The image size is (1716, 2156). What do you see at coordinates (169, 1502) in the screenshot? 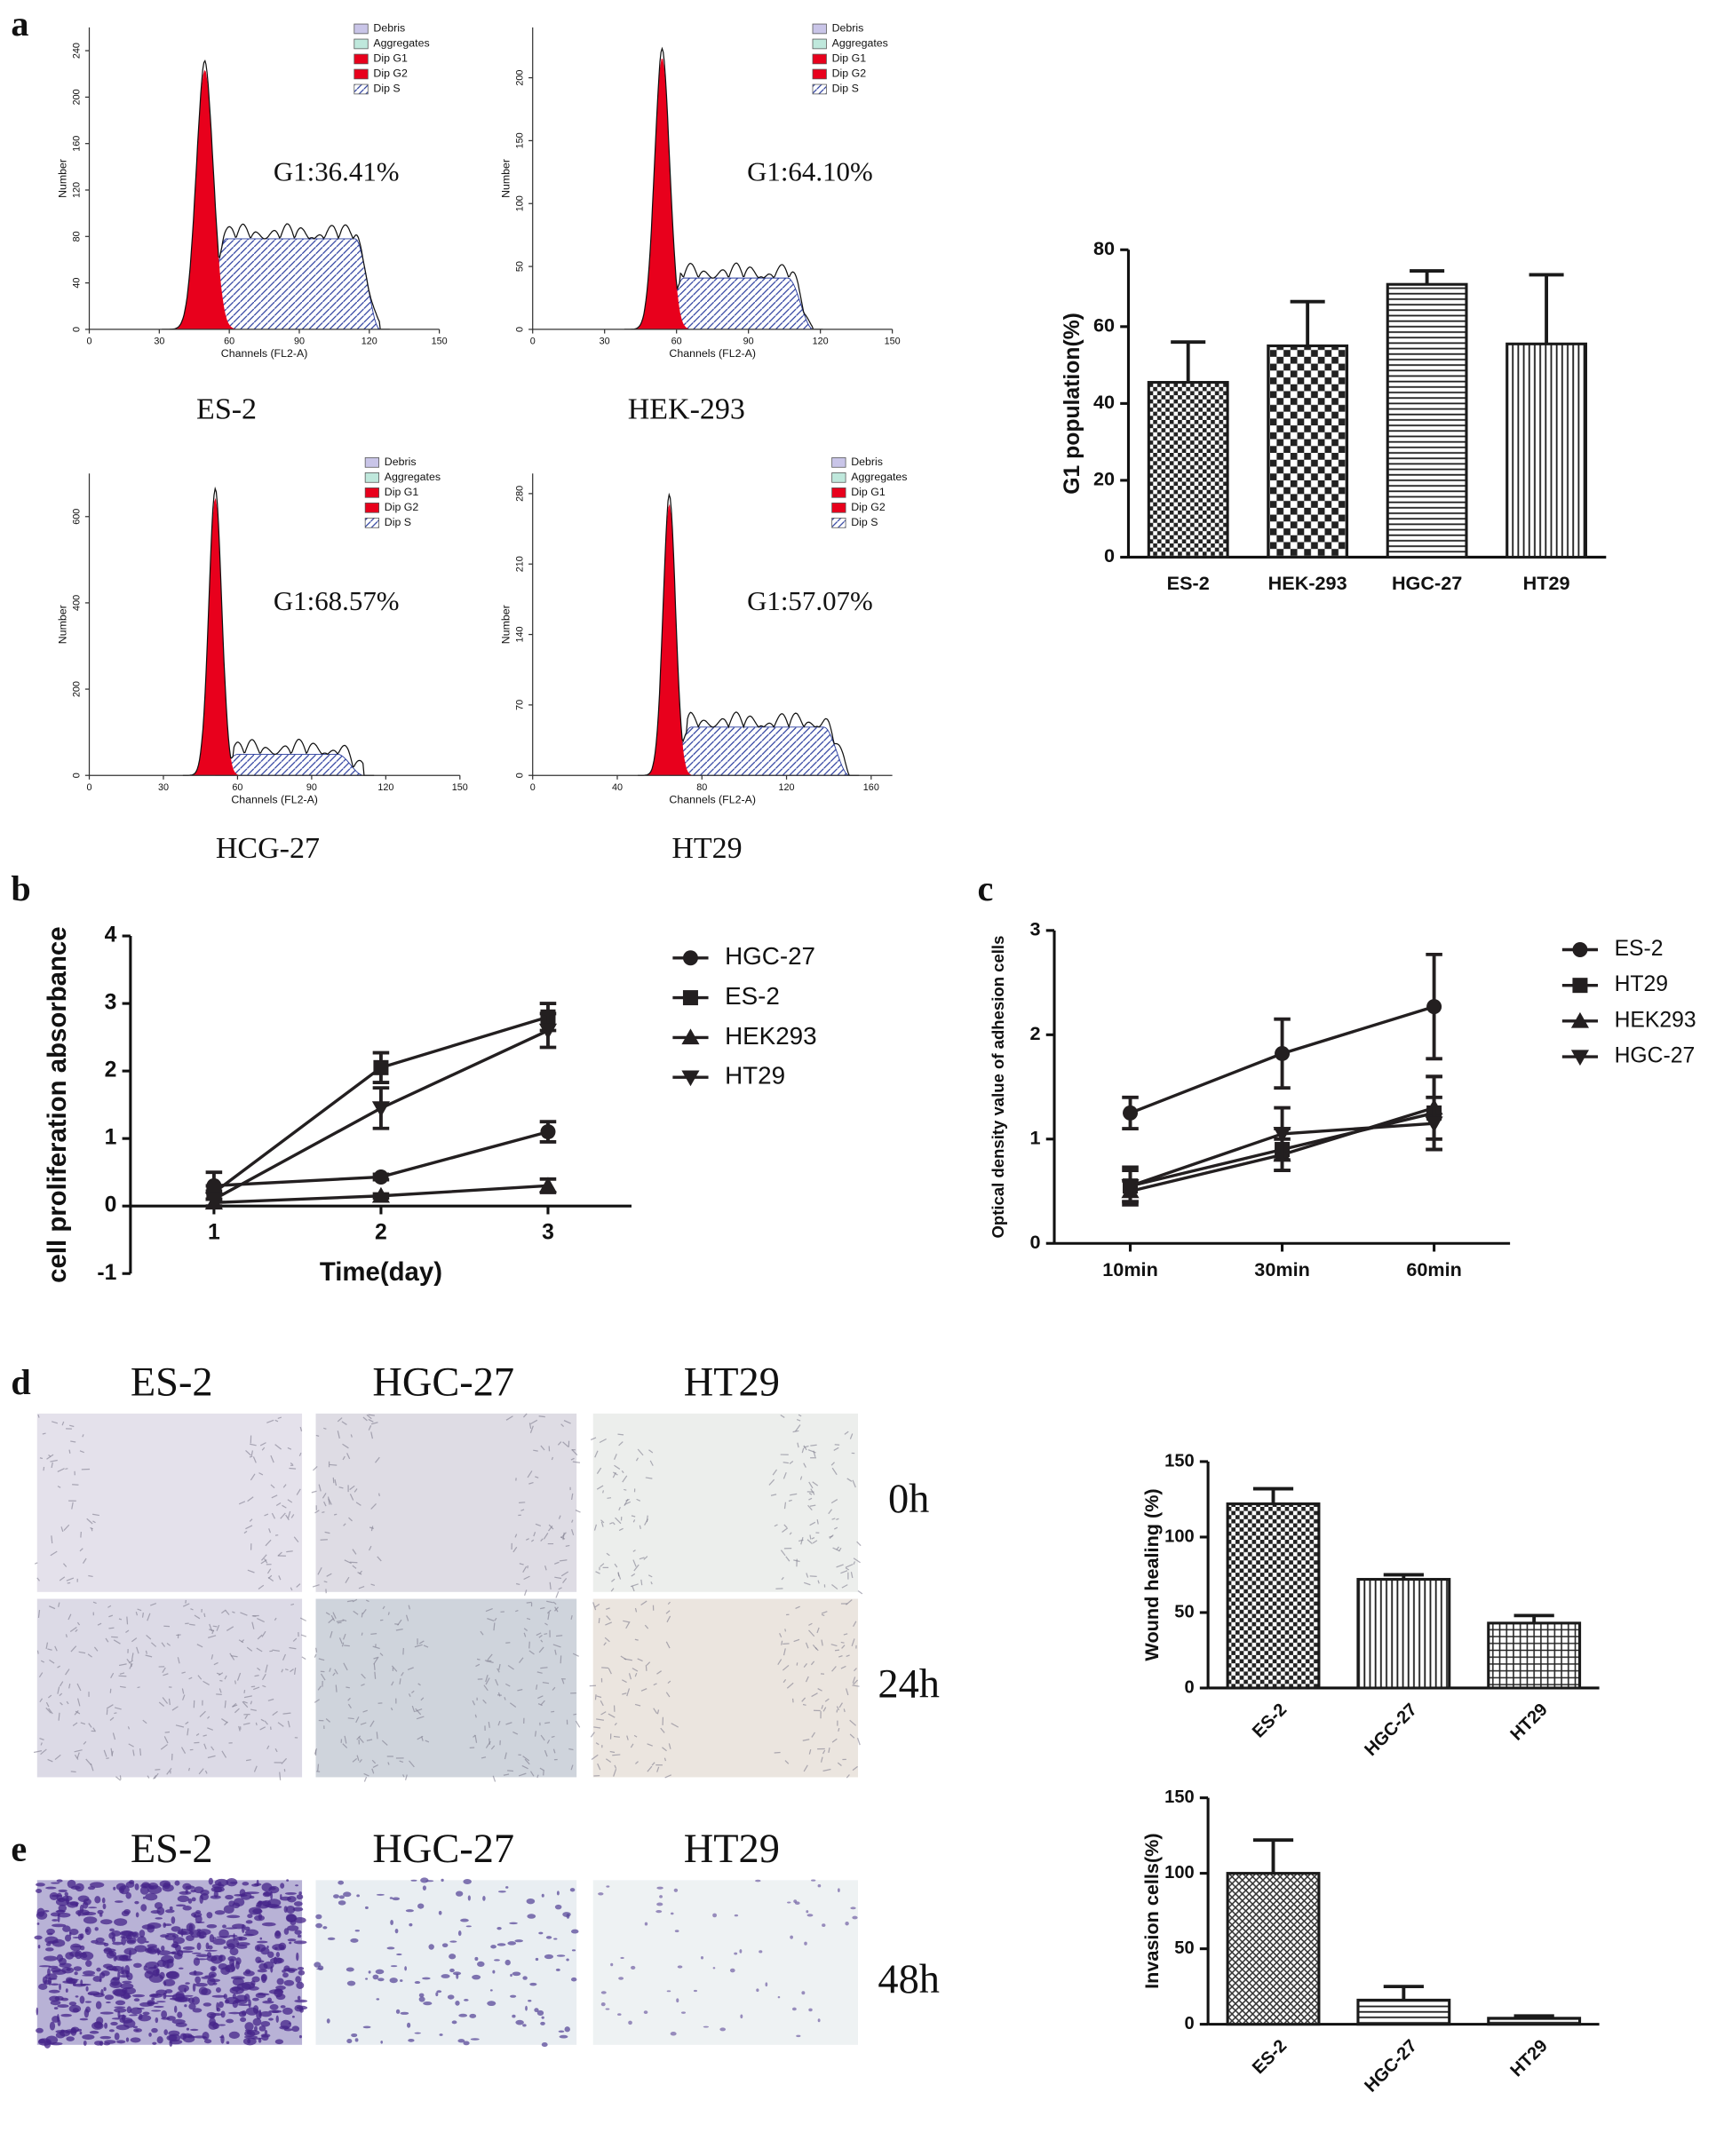
I see `micrograph` at bounding box center [169, 1502].